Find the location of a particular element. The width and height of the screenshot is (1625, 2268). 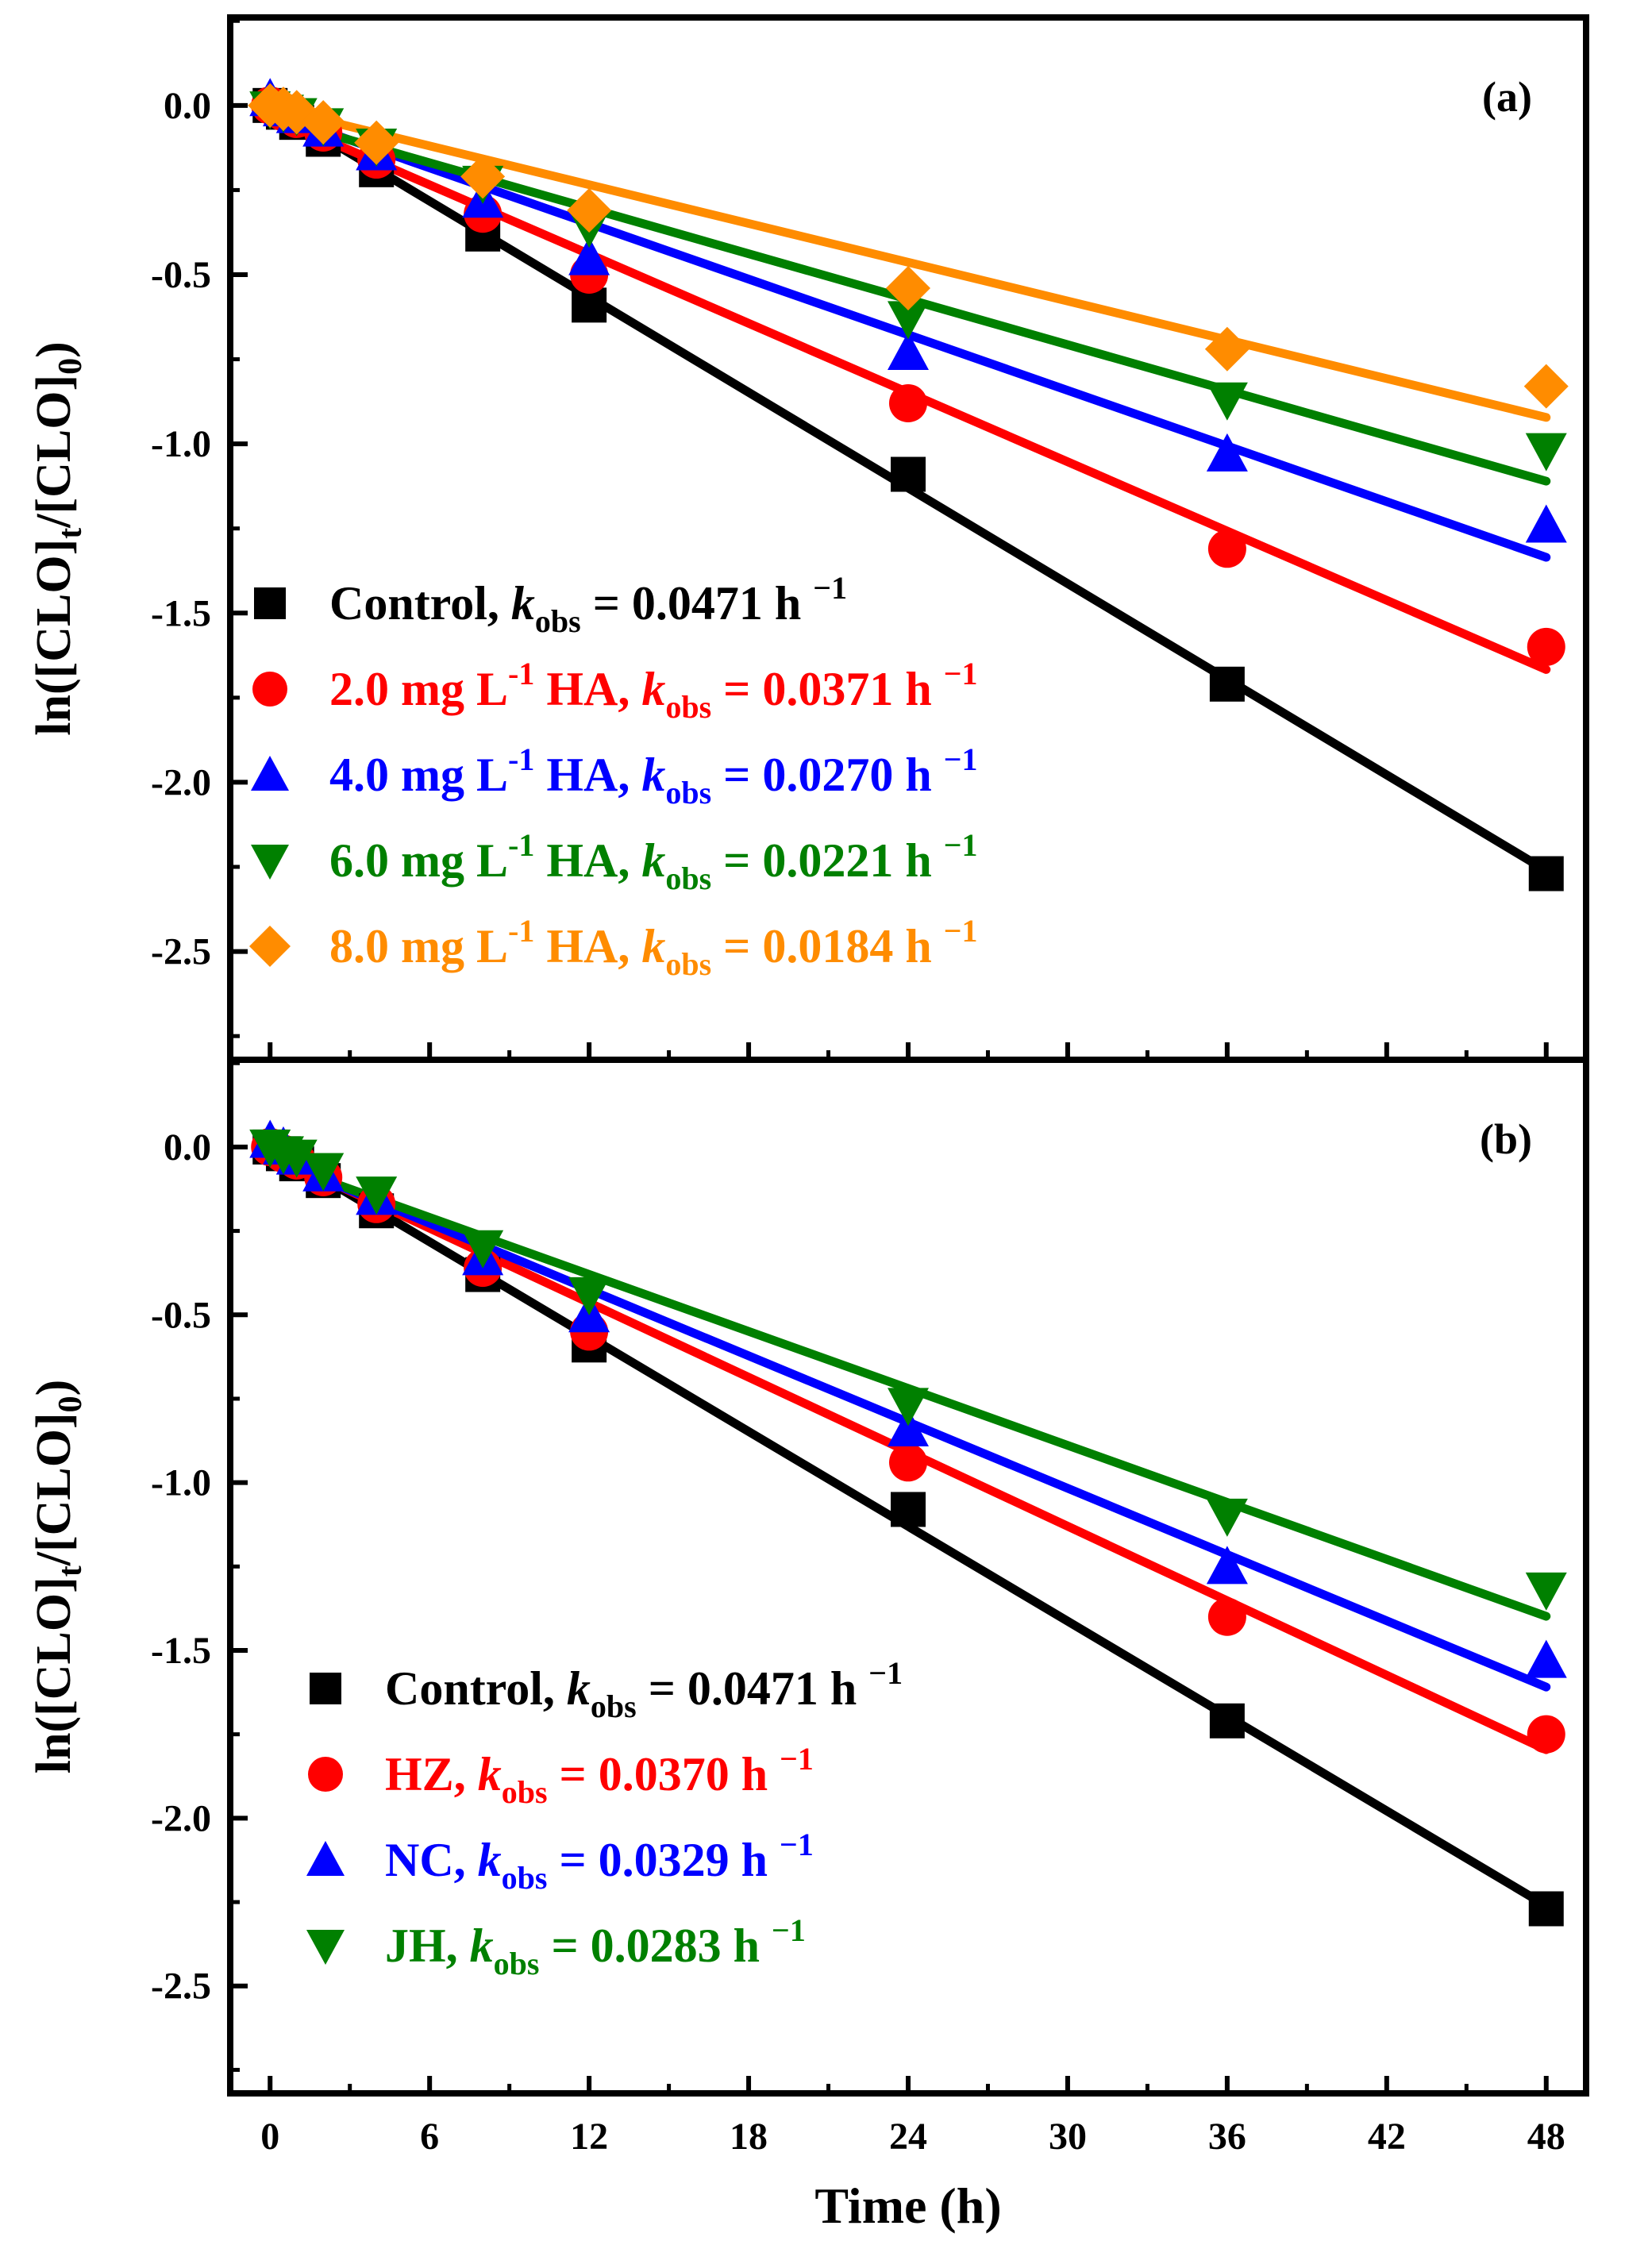

legend-entry-2: NC, kobs = 0.0329 h −1 is located at coordinates (599, 1861).